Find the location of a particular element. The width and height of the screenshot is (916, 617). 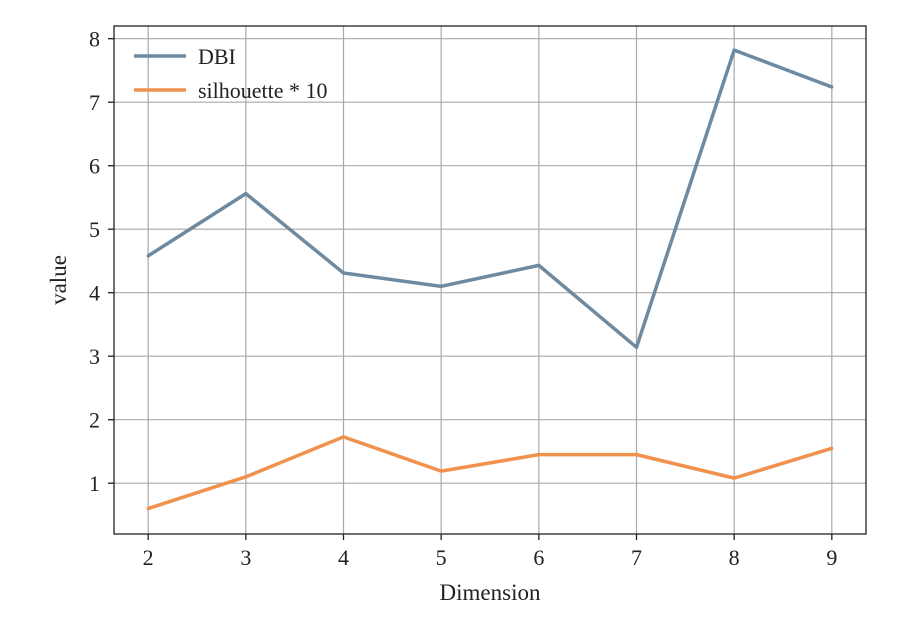

y-tick-label: 5 is located at coordinates (94, 229).